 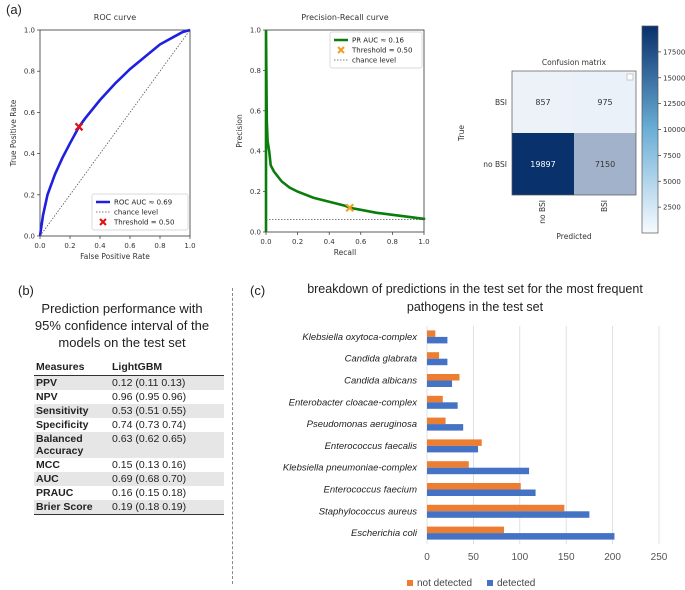 I want to click on colorbar, so click(x=650, y=129).